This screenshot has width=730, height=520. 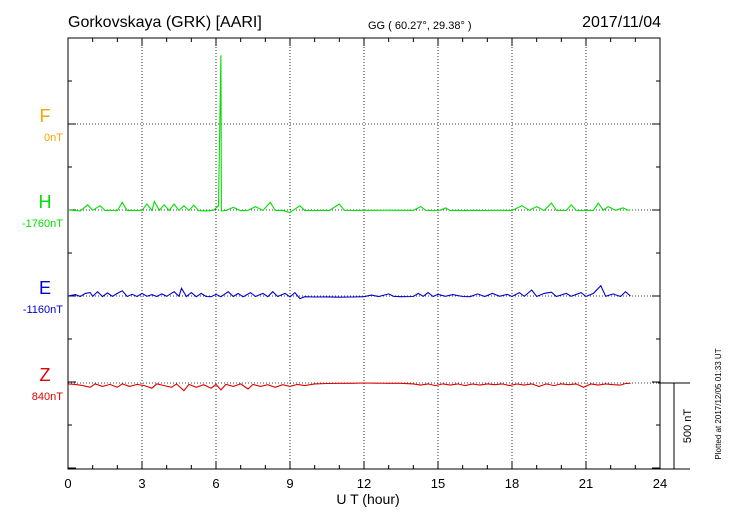 What do you see at coordinates (67, 483) in the screenshot?
I see `x-tick-label: 0` at bounding box center [67, 483].